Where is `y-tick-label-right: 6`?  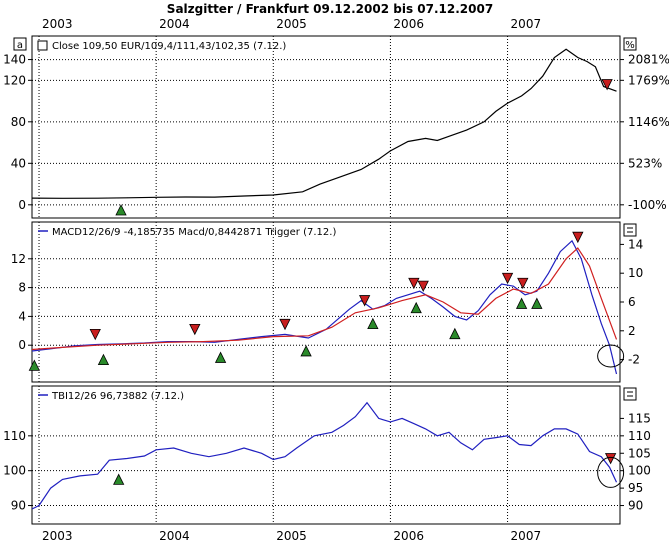 y-tick-label-right: 6 is located at coordinates (632, 302).